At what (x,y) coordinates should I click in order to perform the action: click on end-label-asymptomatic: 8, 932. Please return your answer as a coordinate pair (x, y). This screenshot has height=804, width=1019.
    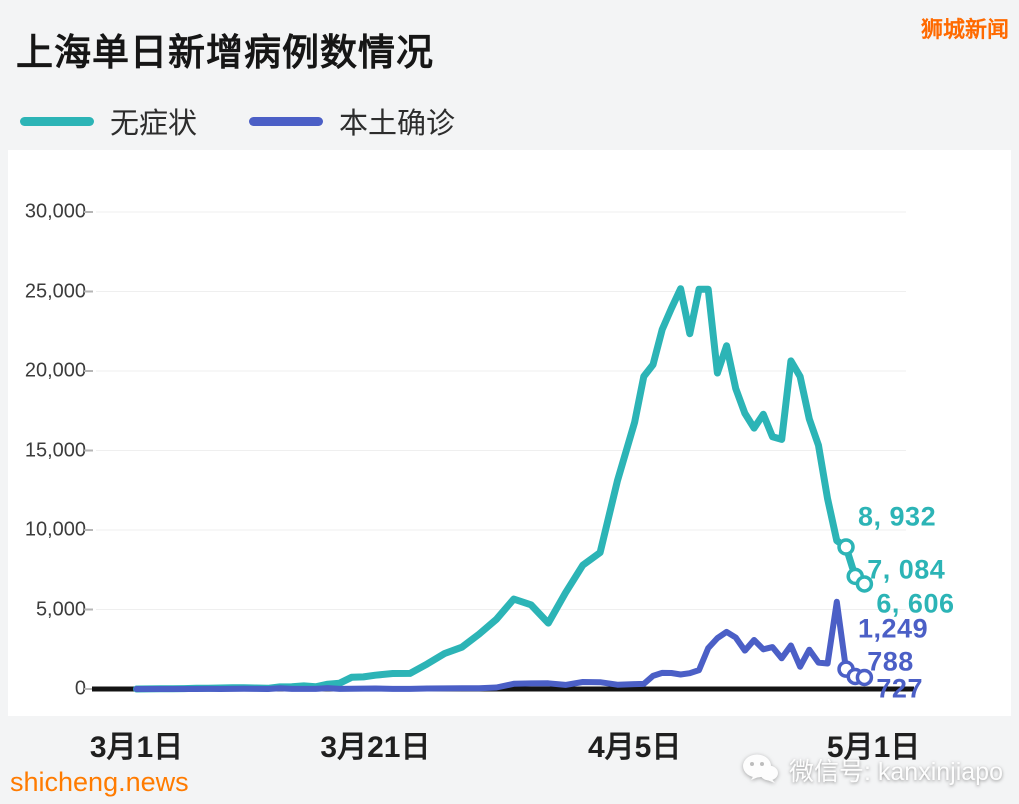
    Looking at the image, I should click on (897, 516).